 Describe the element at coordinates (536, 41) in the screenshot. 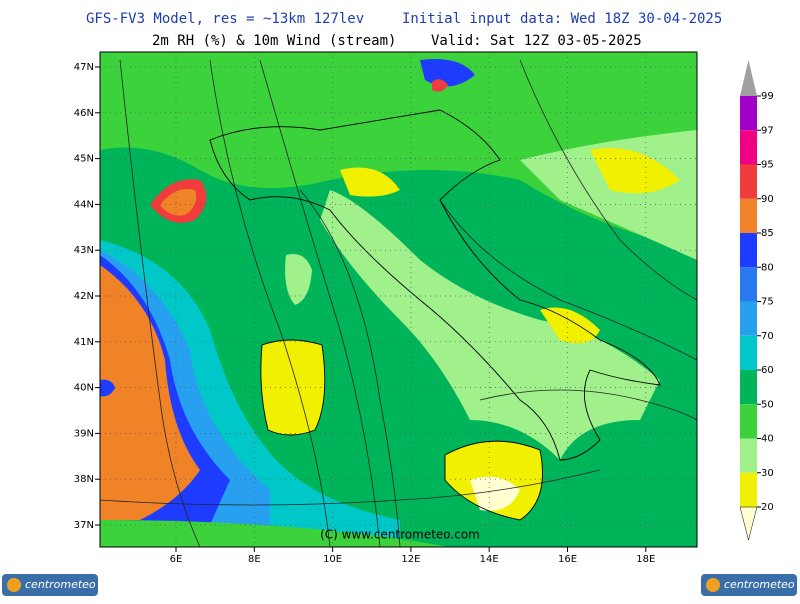

I see `valid-time: Valid: Sat 12Z 03-05-2025` at that location.